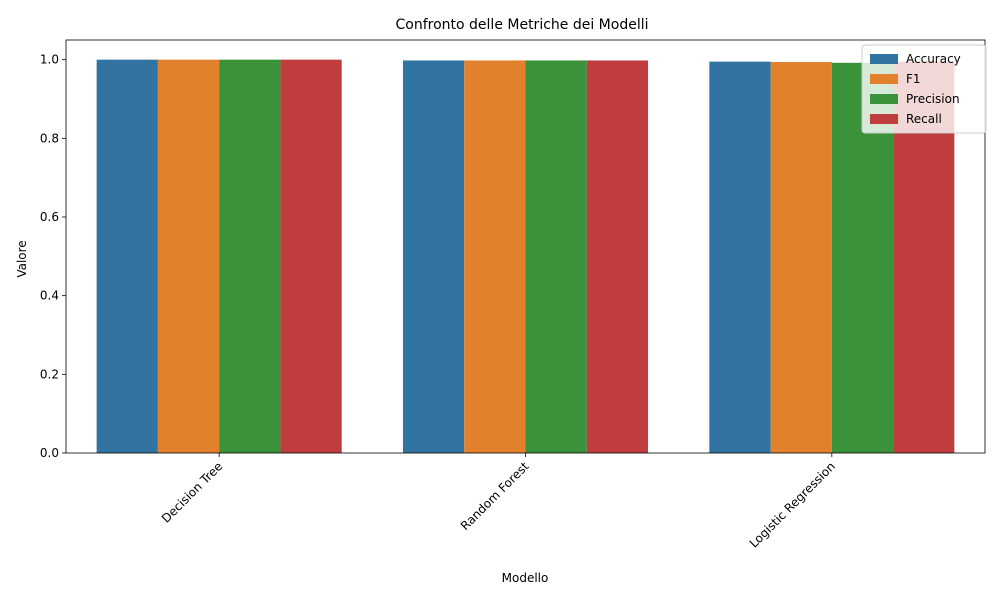 This screenshot has height=604, width=1000. Describe the element at coordinates (884, 59) in the screenshot. I see `legend-swatch-accuracy` at that location.